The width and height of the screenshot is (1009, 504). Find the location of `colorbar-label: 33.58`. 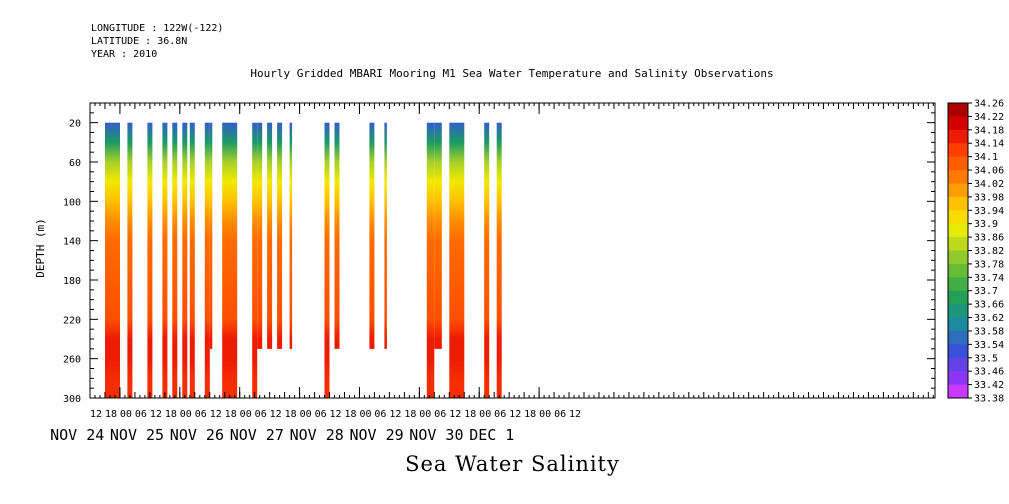

colorbar-label: 33.58 is located at coordinates (989, 332).